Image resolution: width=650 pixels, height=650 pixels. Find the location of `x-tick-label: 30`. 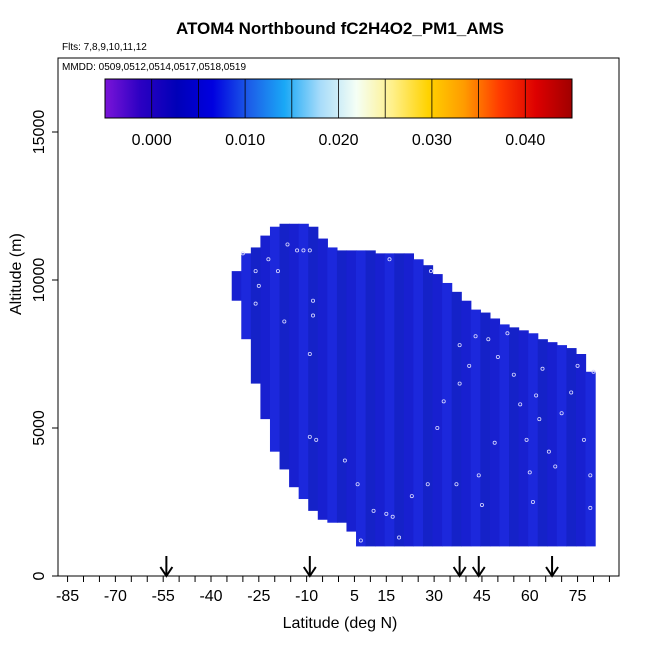

x-tick-label: 30 is located at coordinates (434, 596).